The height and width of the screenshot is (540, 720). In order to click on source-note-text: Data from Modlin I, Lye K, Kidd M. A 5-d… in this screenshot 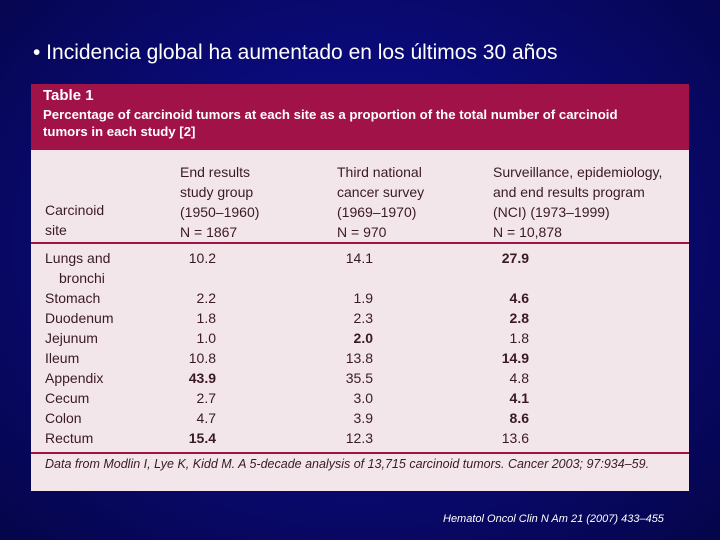, I will do `click(347, 464)`.